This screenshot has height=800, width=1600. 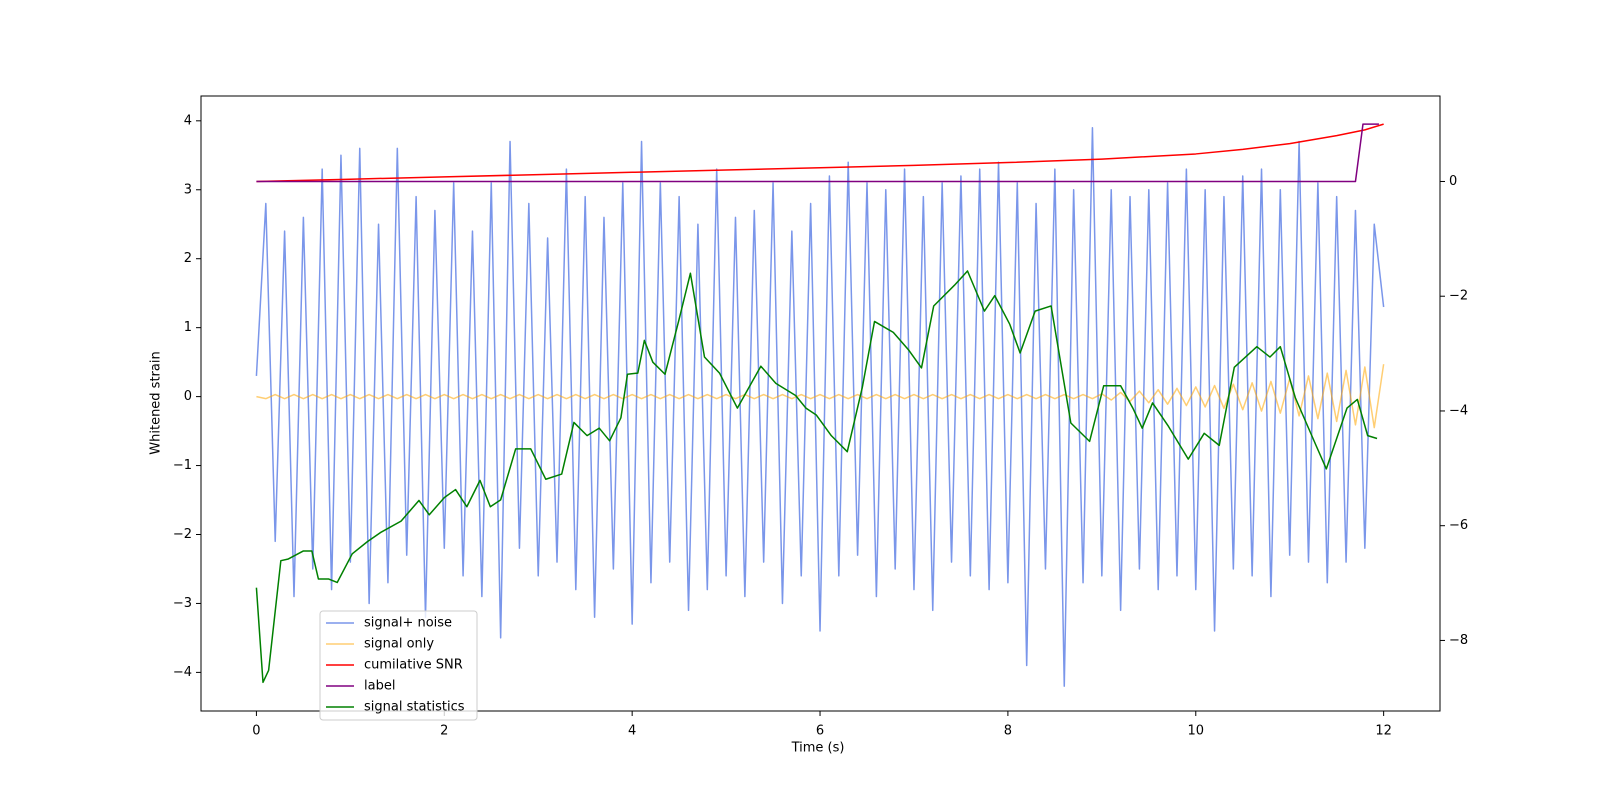 What do you see at coordinates (1453, 181) in the screenshot?
I see `y2-tick-label: 0` at bounding box center [1453, 181].